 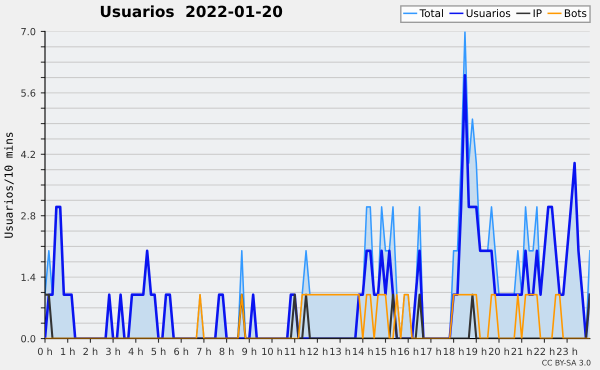 I want to click on x-tick-label: 15 h, so click(x=386, y=352).